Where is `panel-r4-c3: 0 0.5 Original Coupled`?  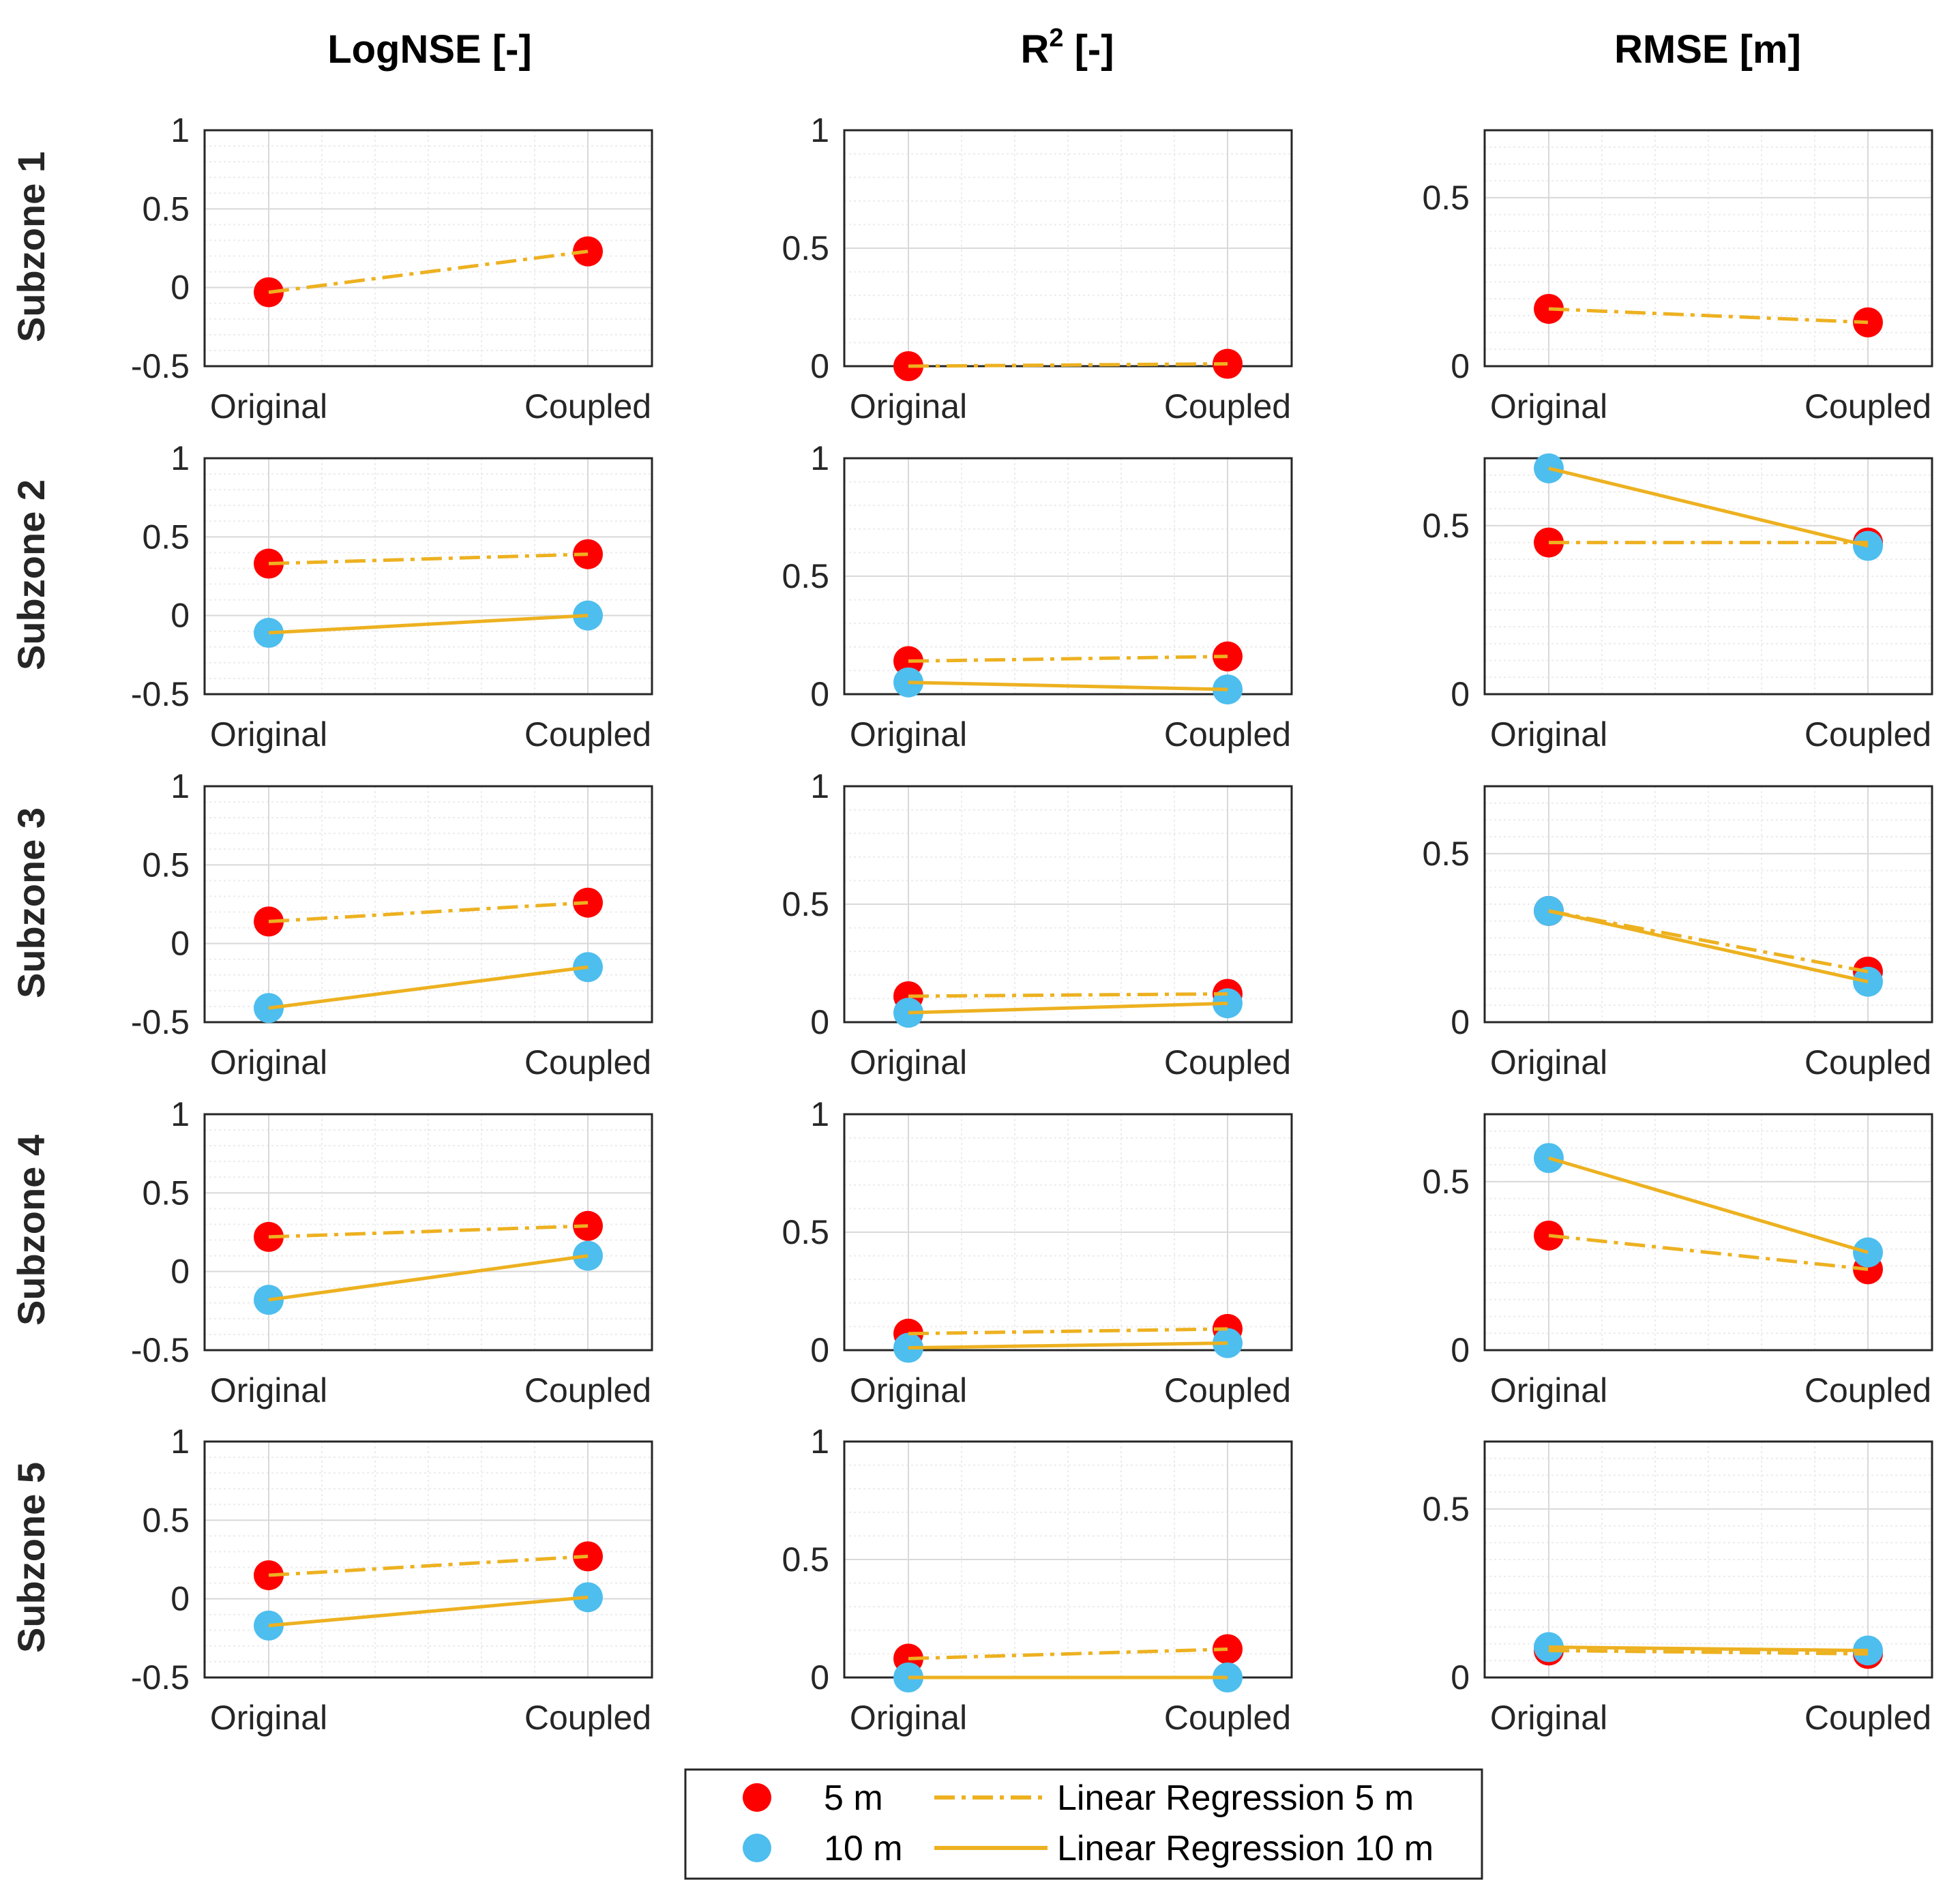 panel-r4-c3: 0 0.5 Original Coupled is located at coordinates (1677, 1261).